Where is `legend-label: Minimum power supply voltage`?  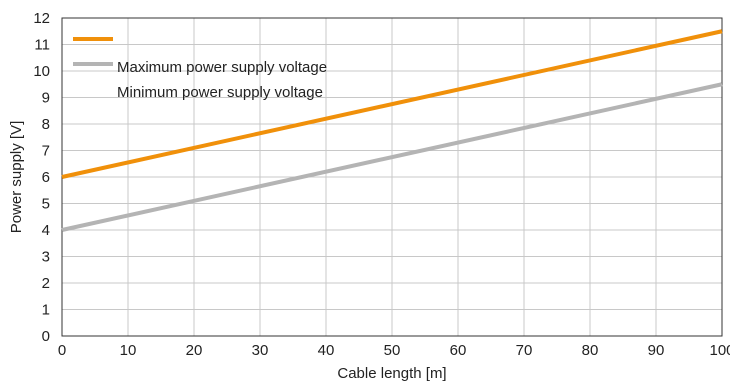
legend-label: Minimum power supply voltage is located at coordinates (220, 92).